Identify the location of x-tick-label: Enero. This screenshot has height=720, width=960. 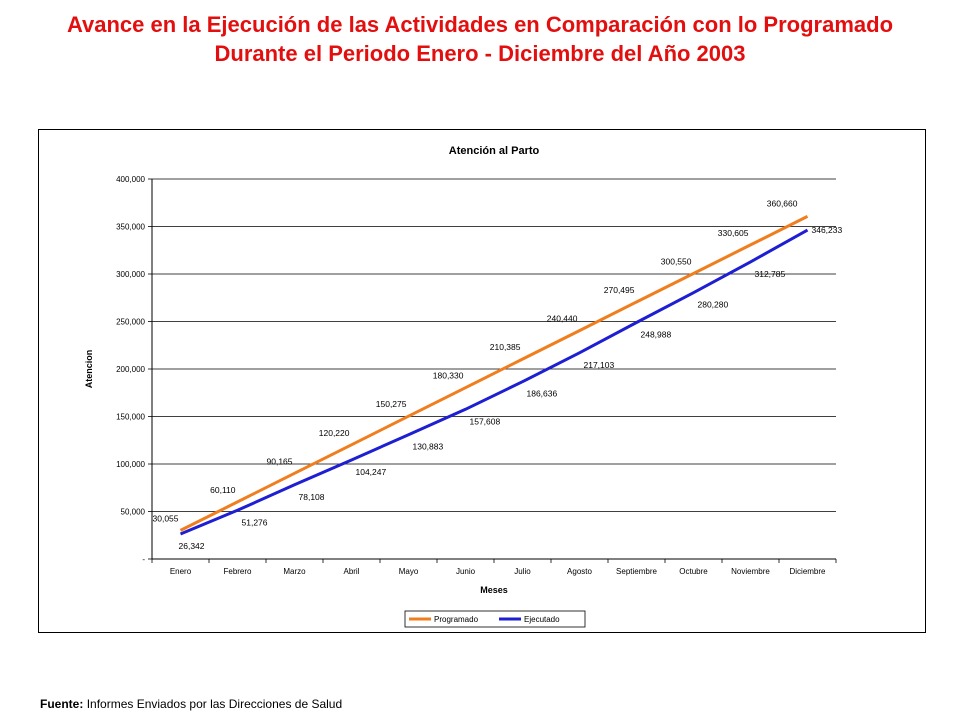
(181, 571).